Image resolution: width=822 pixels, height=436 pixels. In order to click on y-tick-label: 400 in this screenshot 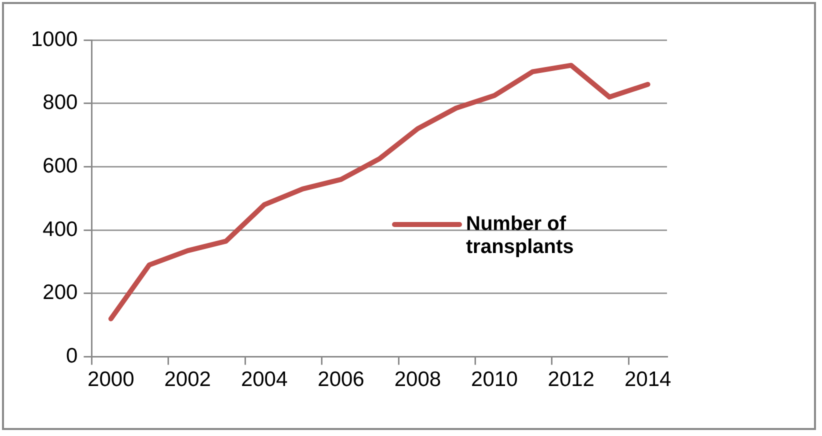, I will do `click(60, 229)`.